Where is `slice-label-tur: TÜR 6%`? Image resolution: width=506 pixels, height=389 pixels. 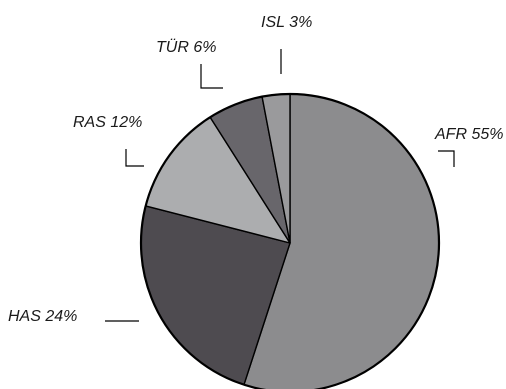 slice-label-tur: TÜR 6% is located at coordinates (186, 47).